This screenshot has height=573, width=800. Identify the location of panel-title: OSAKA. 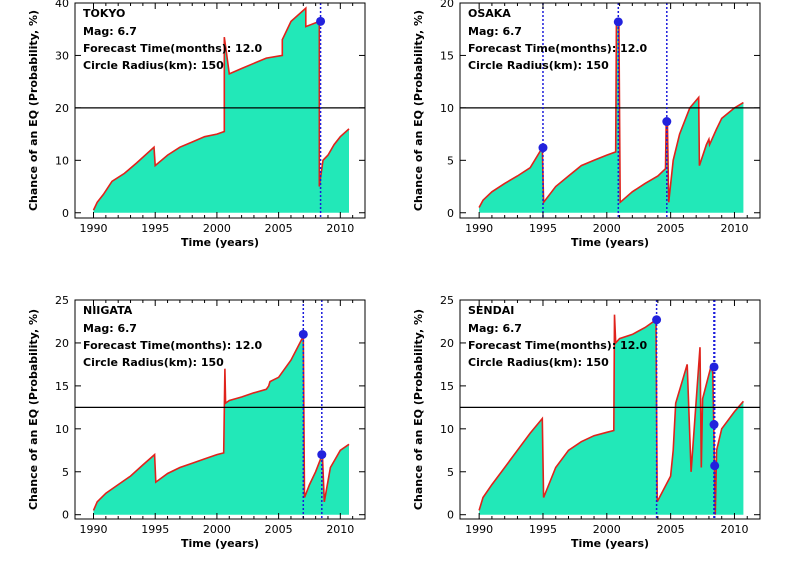
(489, 13).